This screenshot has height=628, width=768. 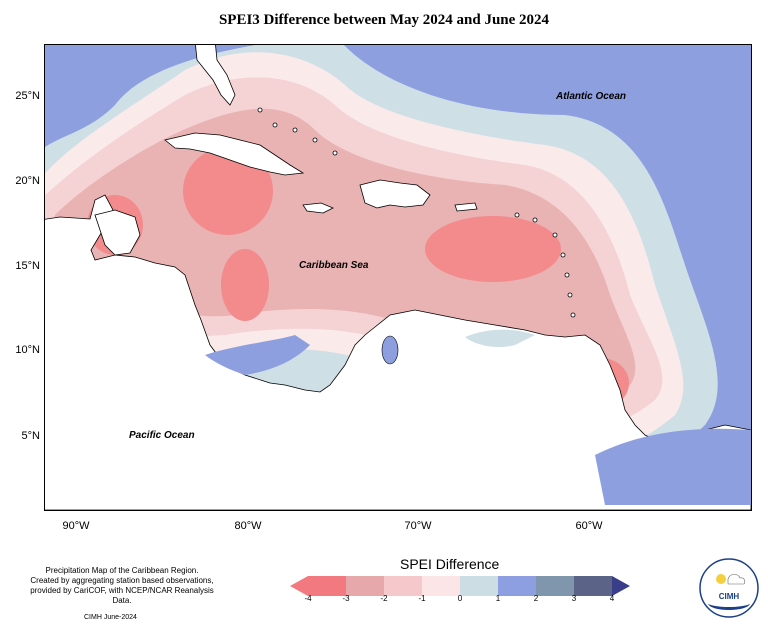 What do you see at coordinates (500, 338) in the screenshot?
I see `coastal-positive-venezuela` at bounding box center [500, 338].